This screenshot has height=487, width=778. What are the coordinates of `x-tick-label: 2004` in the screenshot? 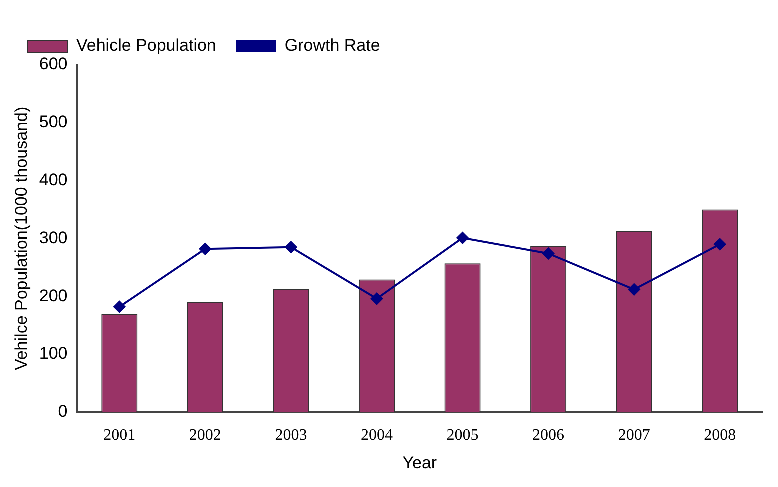 It's located at (376, 435).